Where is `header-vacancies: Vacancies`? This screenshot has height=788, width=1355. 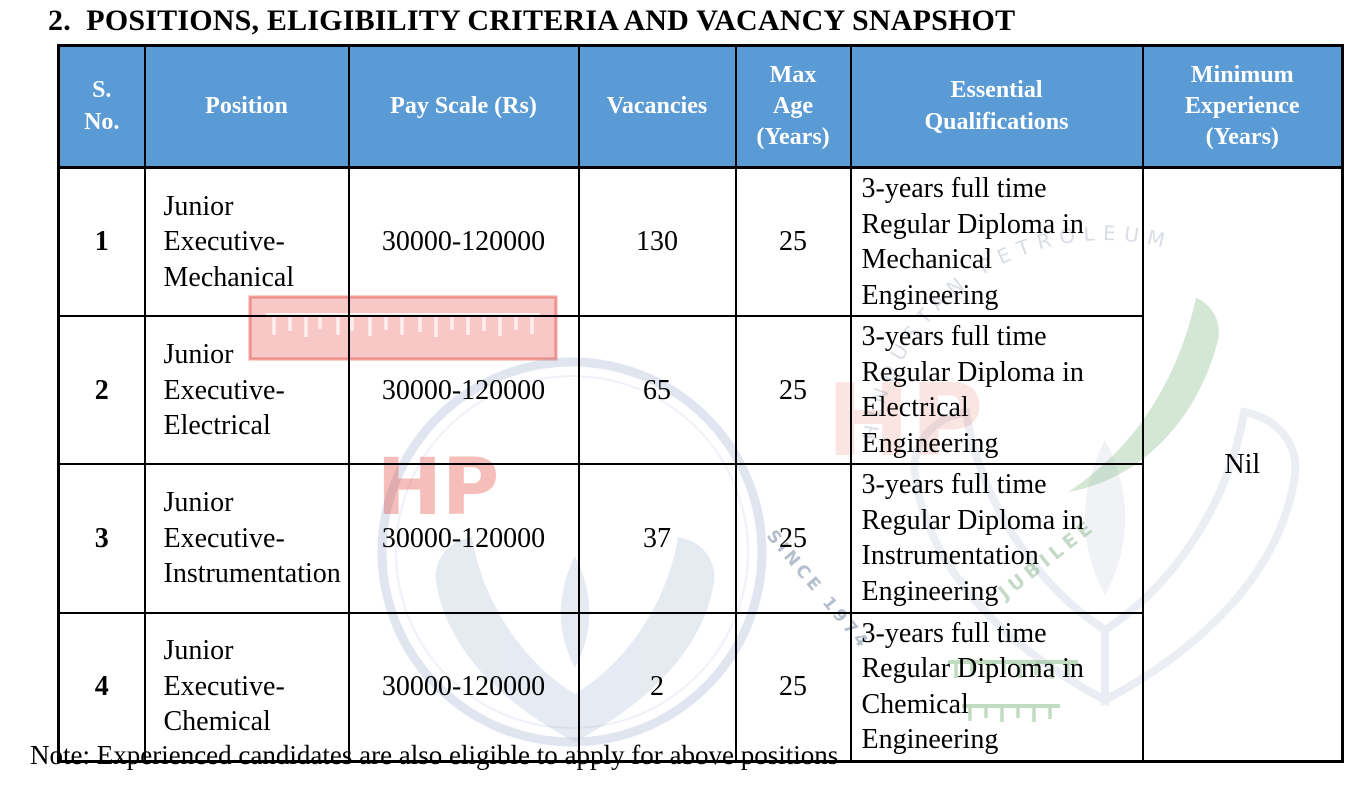 header-vacancies: Vacancies is located at coordinates (657, 106).